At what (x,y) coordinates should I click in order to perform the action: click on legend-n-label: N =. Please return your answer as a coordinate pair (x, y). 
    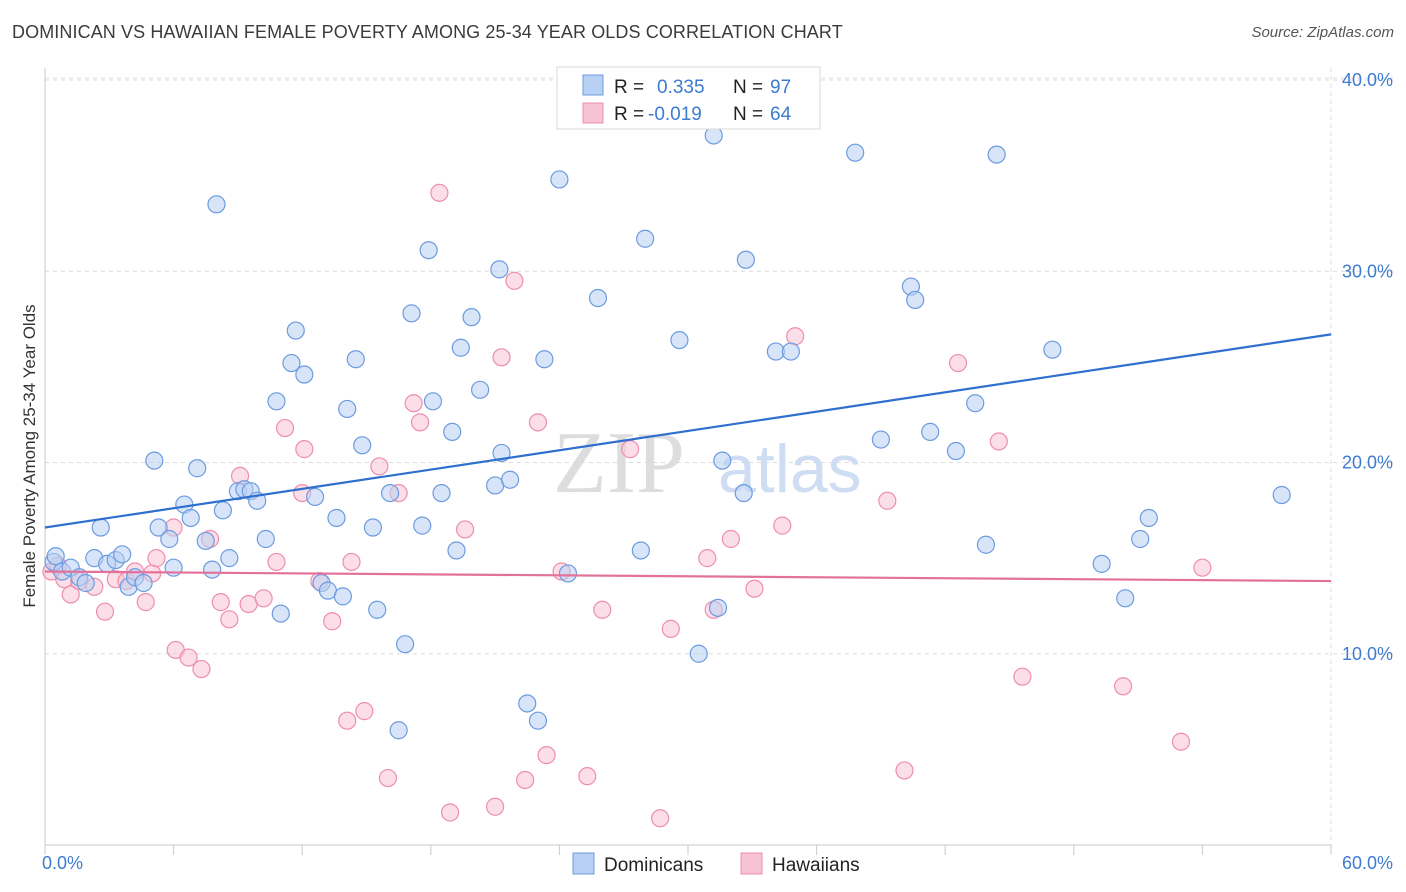
    Looking at the image, I should click on (748, 87).